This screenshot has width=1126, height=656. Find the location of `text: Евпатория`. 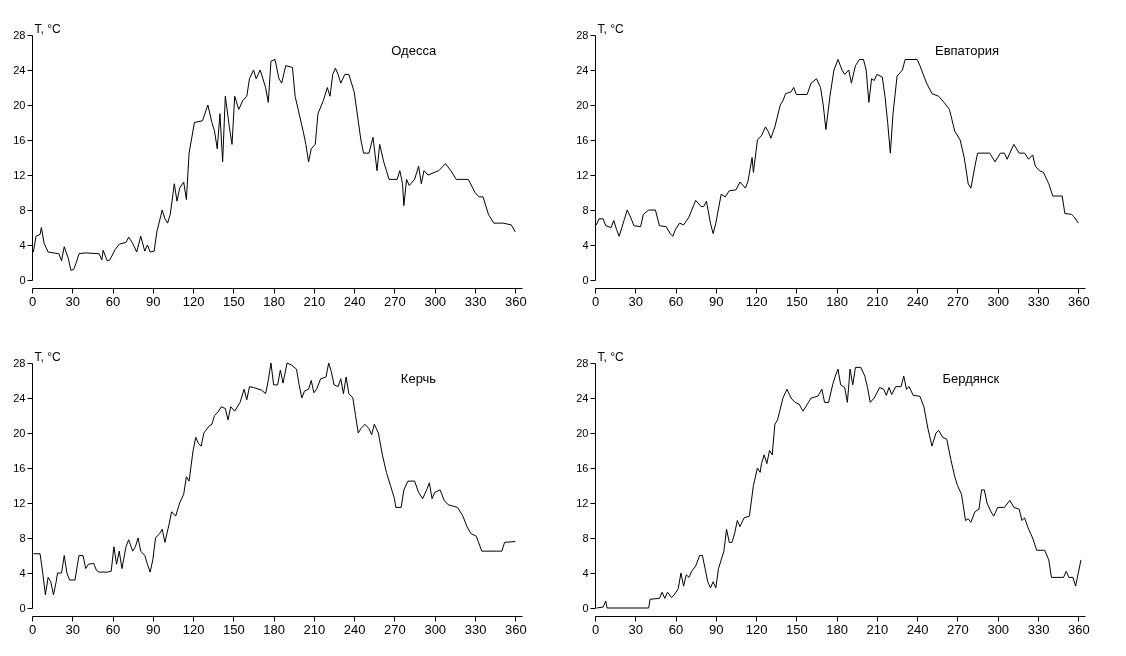

text: Евпатория is located at coordinates (967, 50).